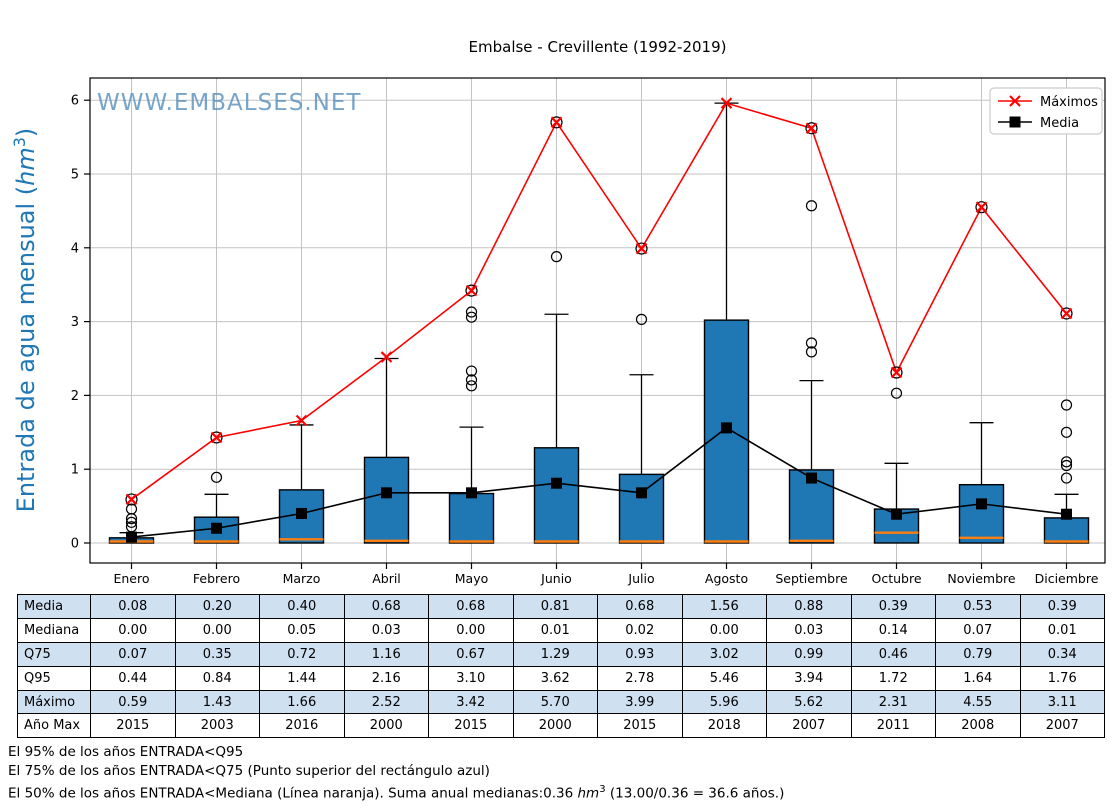  What do you see at coordinates (640, 578) in the screenshot?
I see `month-label: Julio` at bounding box center [640, 578].